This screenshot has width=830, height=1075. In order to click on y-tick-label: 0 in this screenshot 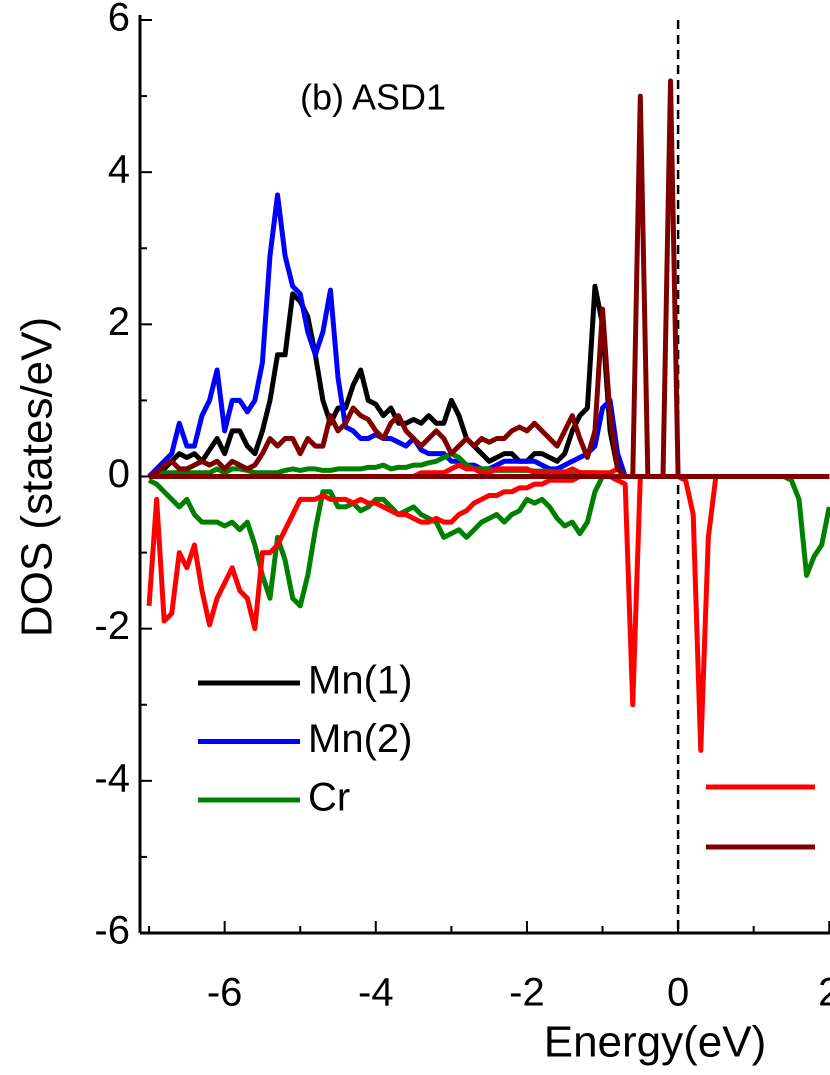, I will do `click(119, 474)`.